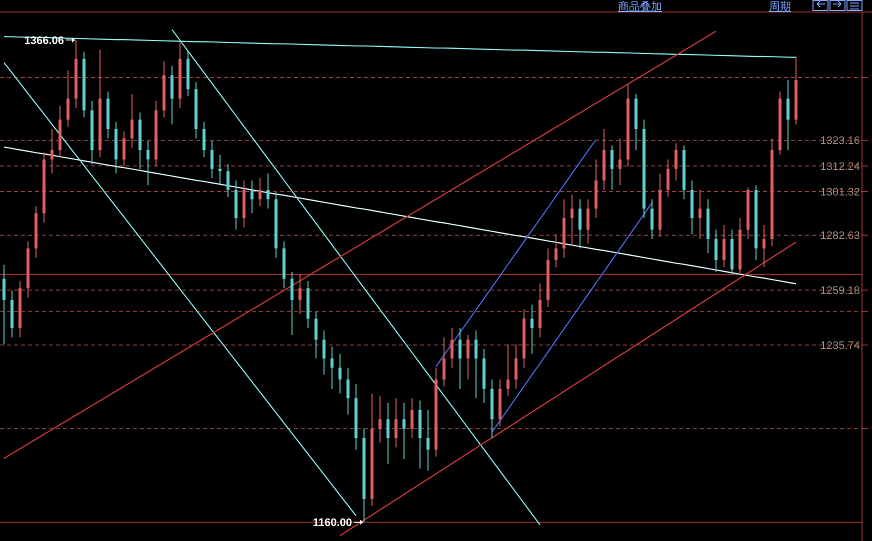 The width and height of the screenshot is (872, 541). I want to click on annotation: 周期, so click(780, 7).